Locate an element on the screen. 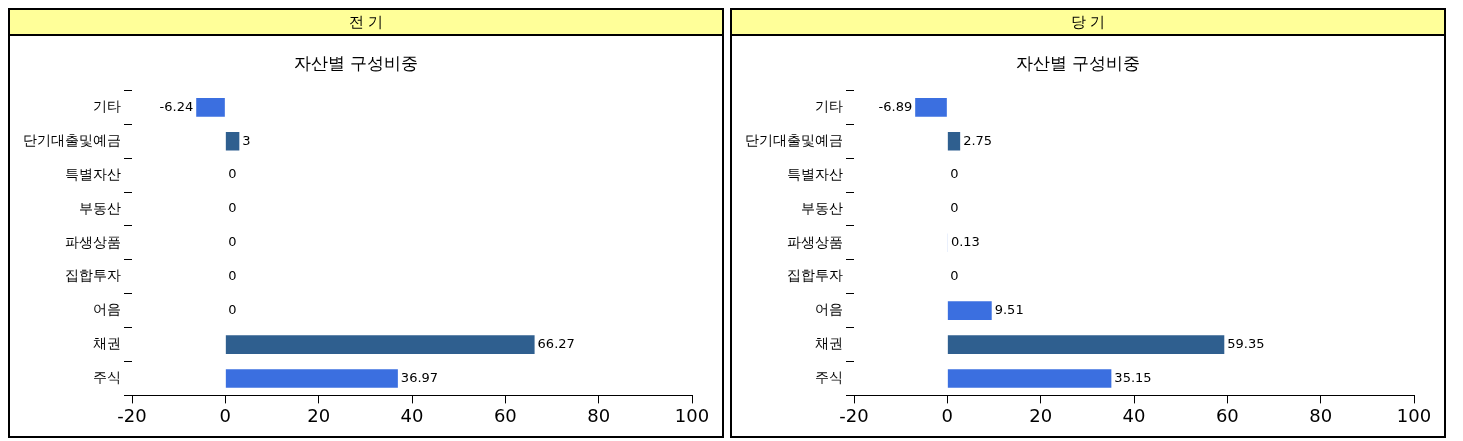  data-label: 9.51 is located at coordinates (1009, 310).